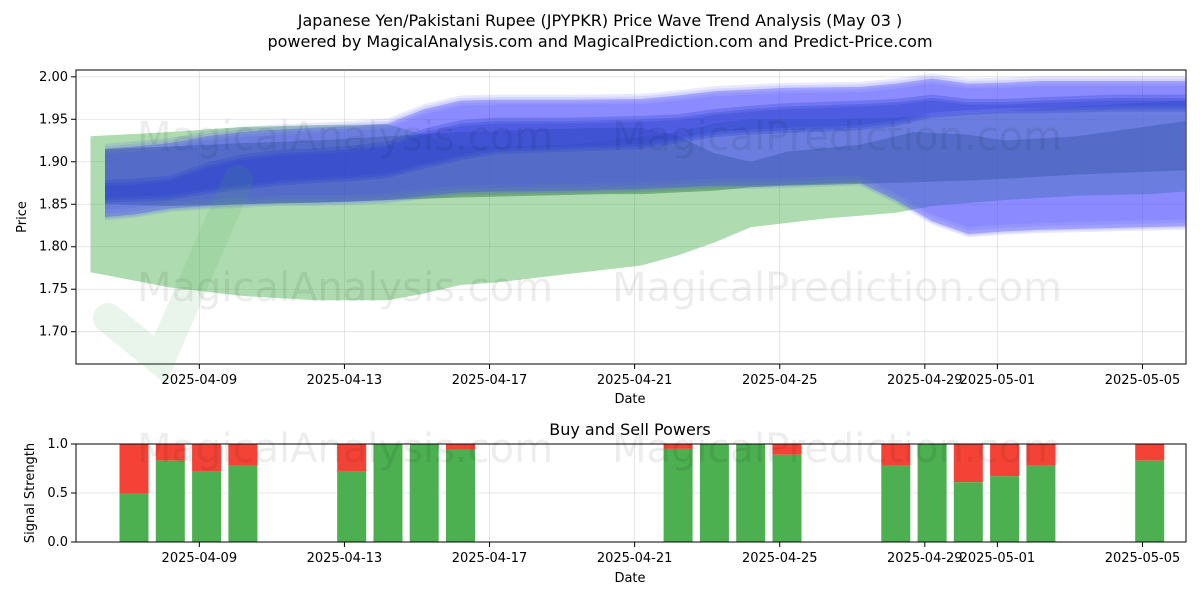 Image resolution: width=1200 pixels, height=604 pixels. I want to click on price-y-tick-label: 1.95, so click(53, 119).